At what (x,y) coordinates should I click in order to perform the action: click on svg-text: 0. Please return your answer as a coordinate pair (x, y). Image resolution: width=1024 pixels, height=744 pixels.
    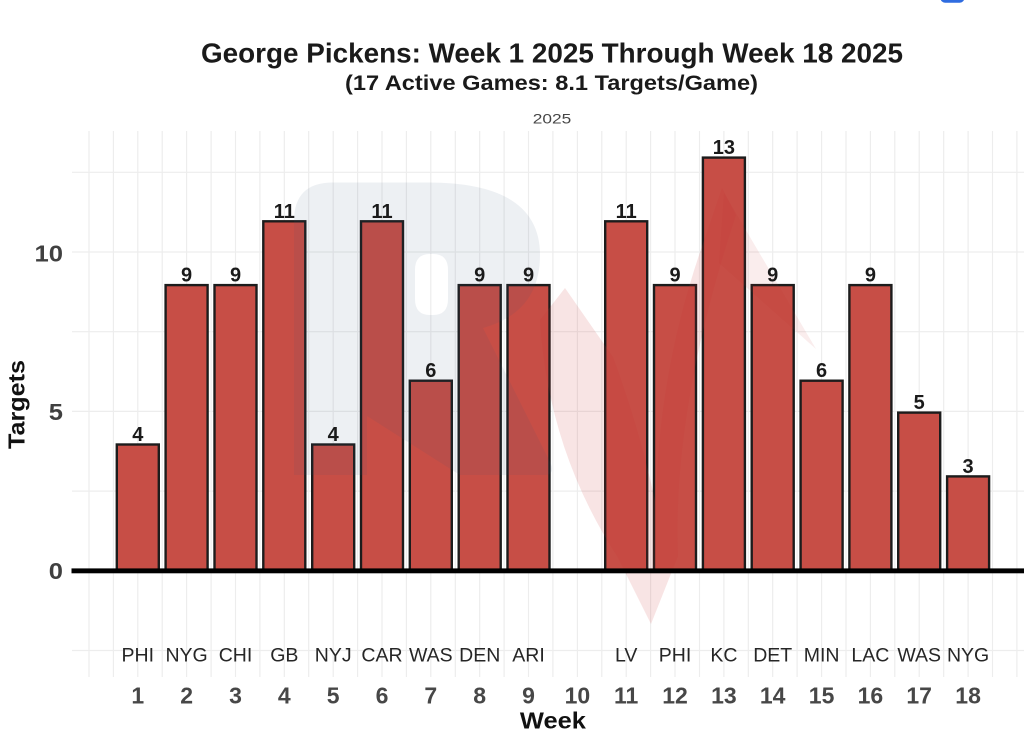
    Looking at the image, I should click on (56, 571).